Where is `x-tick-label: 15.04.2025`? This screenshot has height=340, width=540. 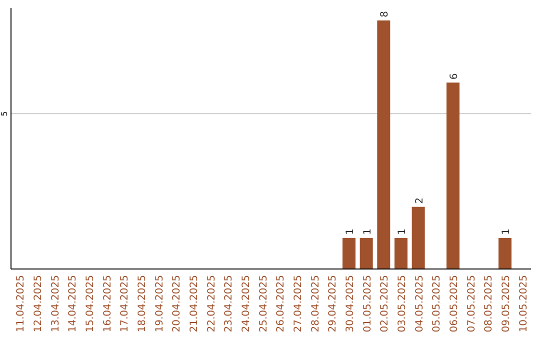 x-tick-label: 15.04.2025 is located at coordinates (90, 303).